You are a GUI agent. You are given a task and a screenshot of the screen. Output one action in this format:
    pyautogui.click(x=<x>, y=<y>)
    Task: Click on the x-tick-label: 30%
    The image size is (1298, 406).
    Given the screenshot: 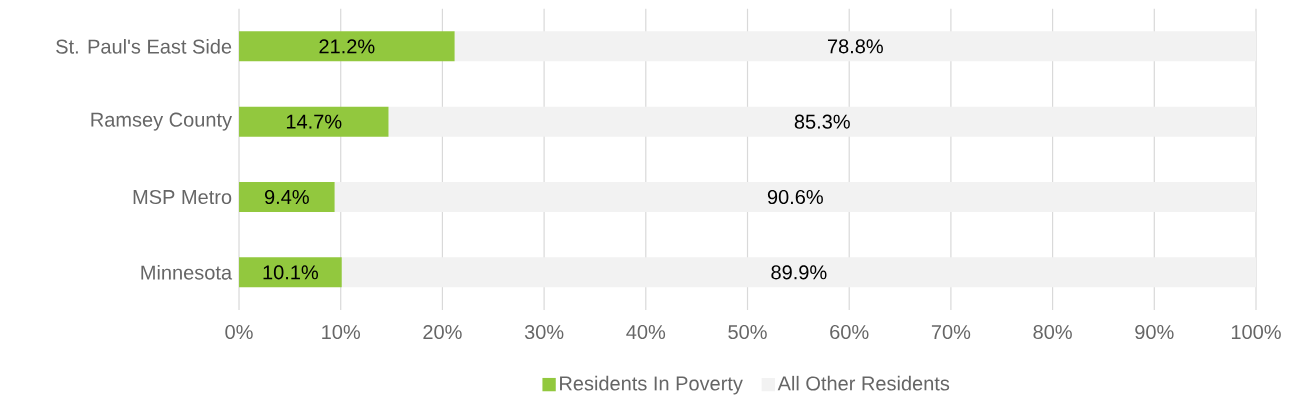 What is the action you would take?
    pyautogui.click(x=544, y=332)
    